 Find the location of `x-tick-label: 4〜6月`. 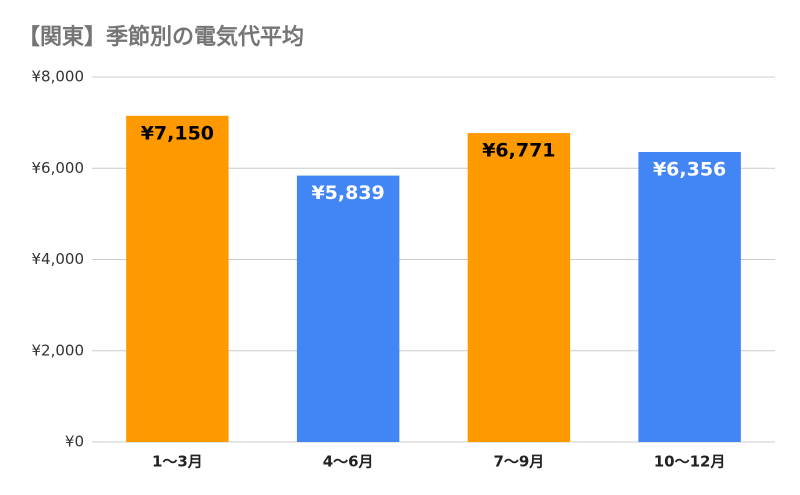

x-tick-label: 4〜6月 is located at coordinates (348, 462).